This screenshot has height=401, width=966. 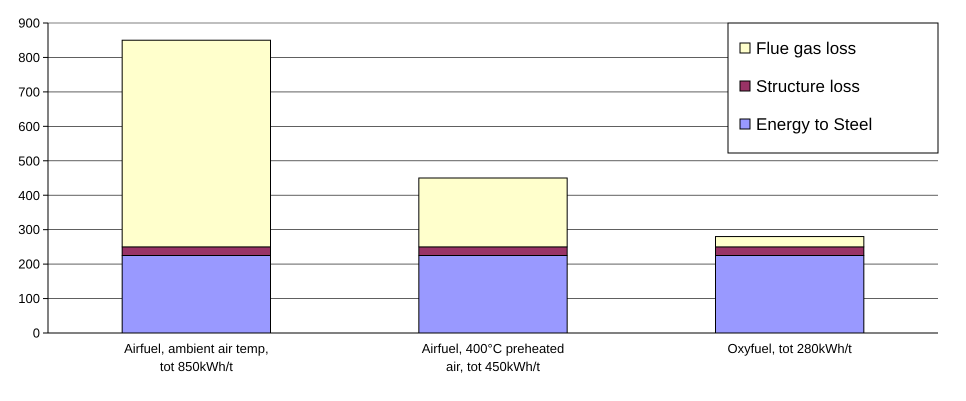 I want to click on y-tick-label: 200, so click(x=29, y=264).